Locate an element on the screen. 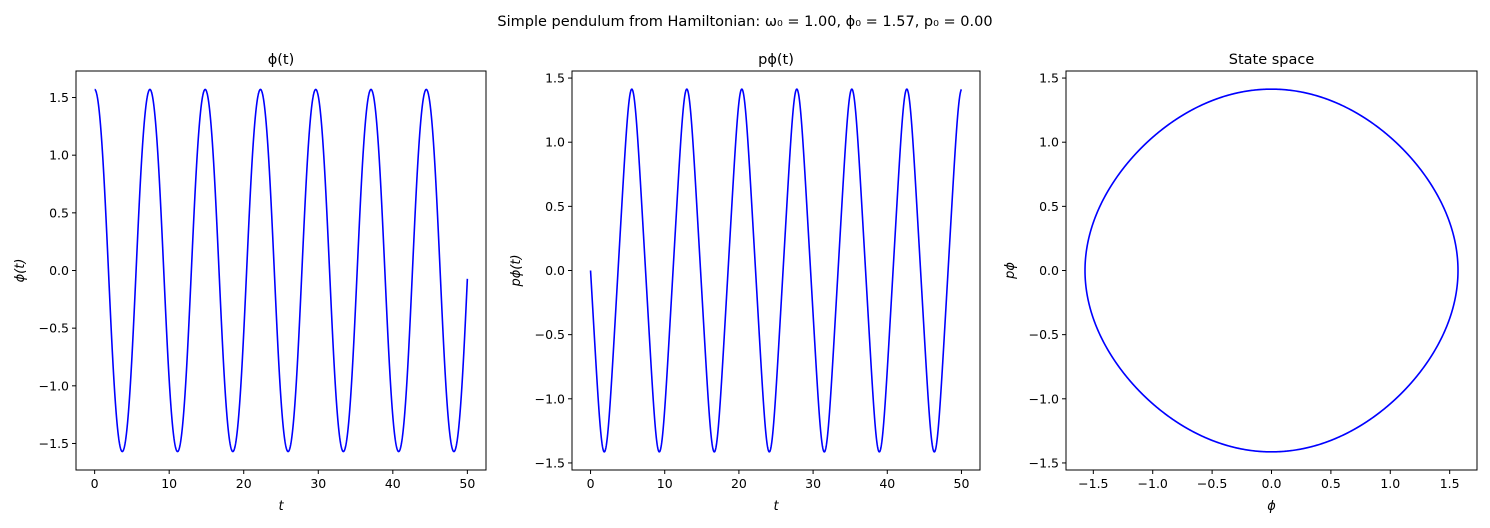  panel-title: ϕ(t) is located at coordinates (281, 60).